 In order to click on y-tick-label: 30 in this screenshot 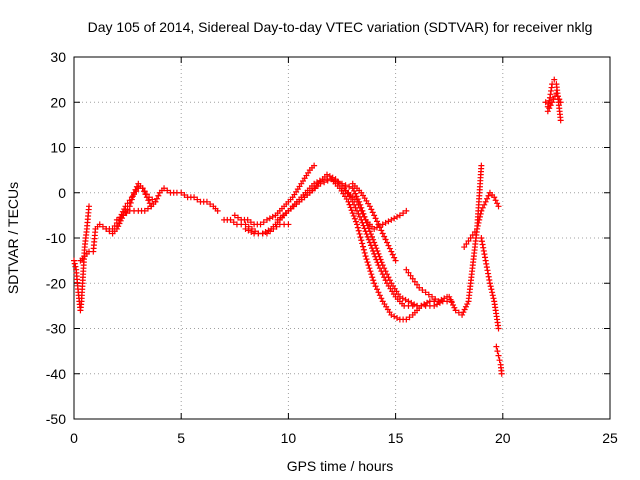, I will do `click(58, 57)`.